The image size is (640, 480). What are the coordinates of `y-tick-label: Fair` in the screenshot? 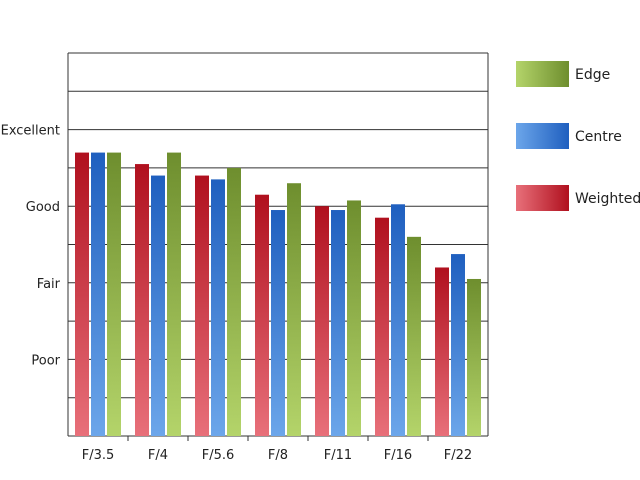 It's located at (49, 284).